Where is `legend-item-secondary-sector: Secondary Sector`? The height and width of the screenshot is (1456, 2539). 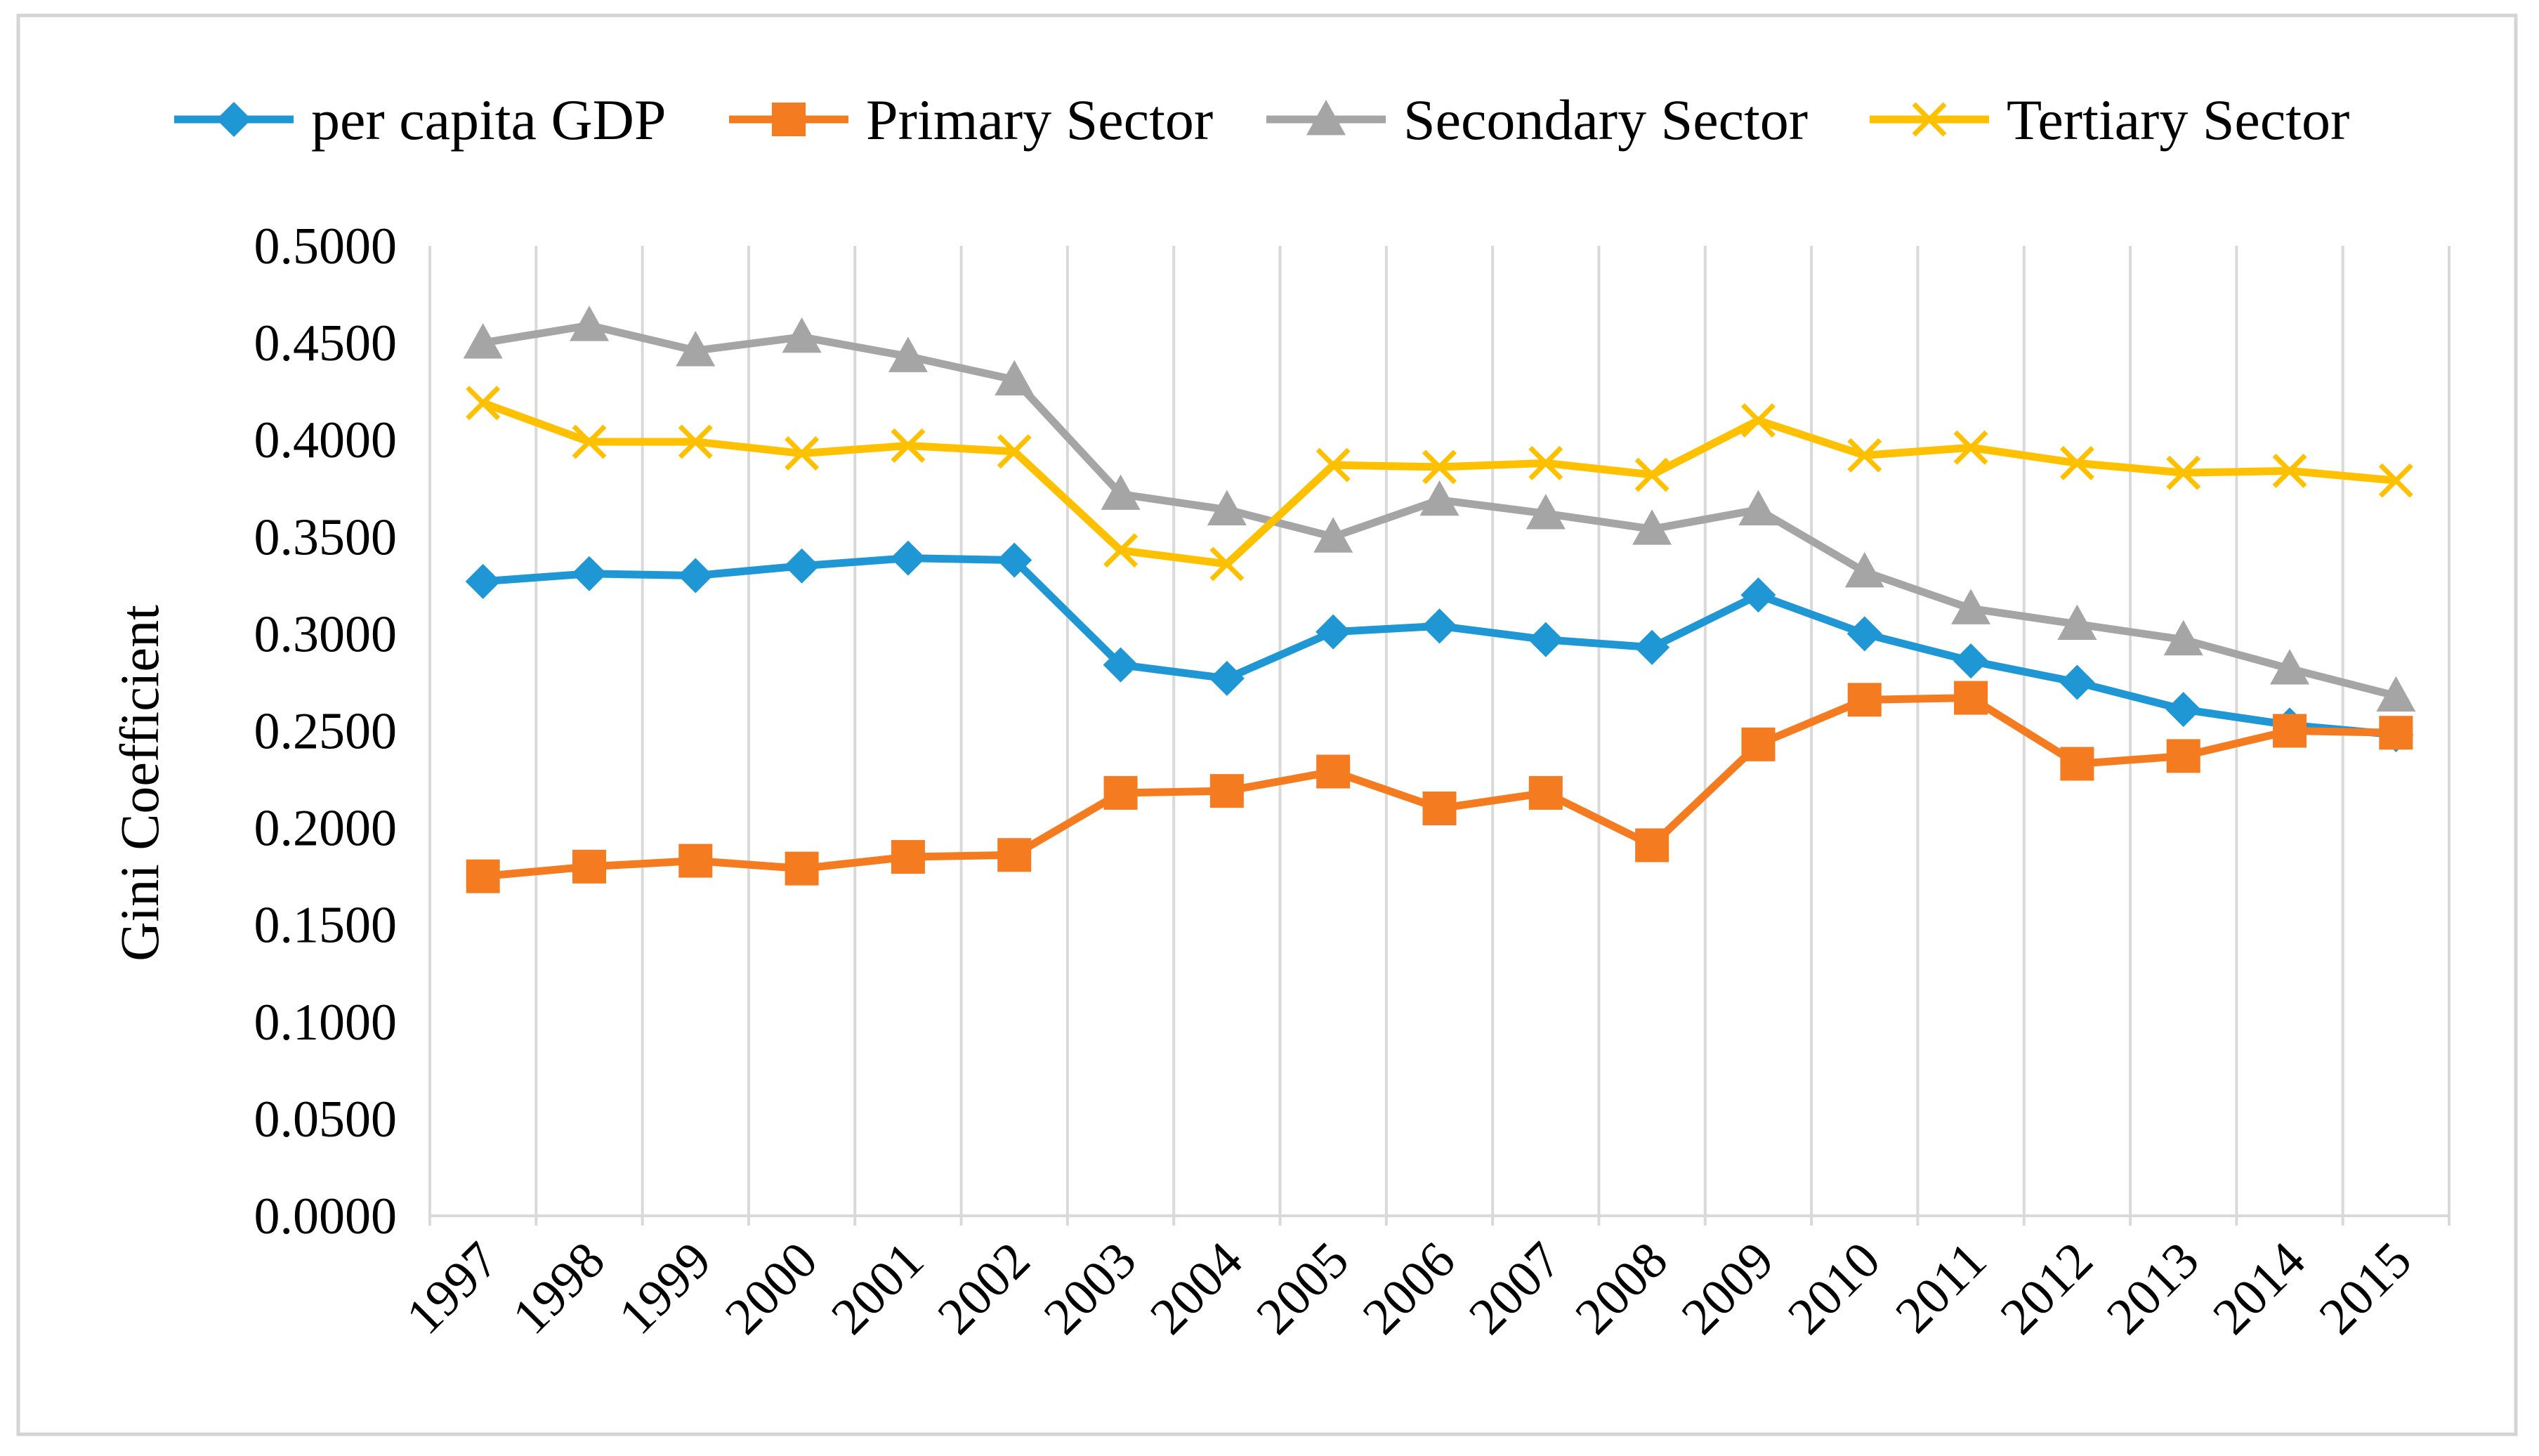
legend-item-secondary-sector: Secondary Sector is located at coordinates (1537, 120).